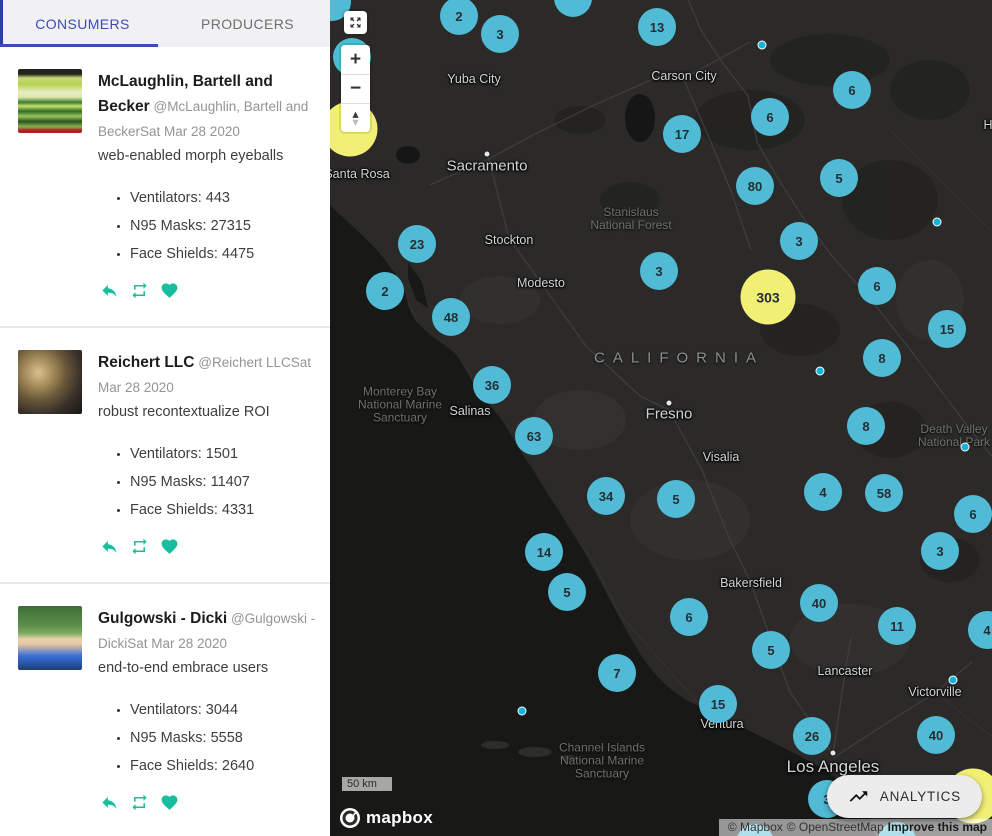  I want to click on mapbox-wordmark: mapbox, so click(399, 817).